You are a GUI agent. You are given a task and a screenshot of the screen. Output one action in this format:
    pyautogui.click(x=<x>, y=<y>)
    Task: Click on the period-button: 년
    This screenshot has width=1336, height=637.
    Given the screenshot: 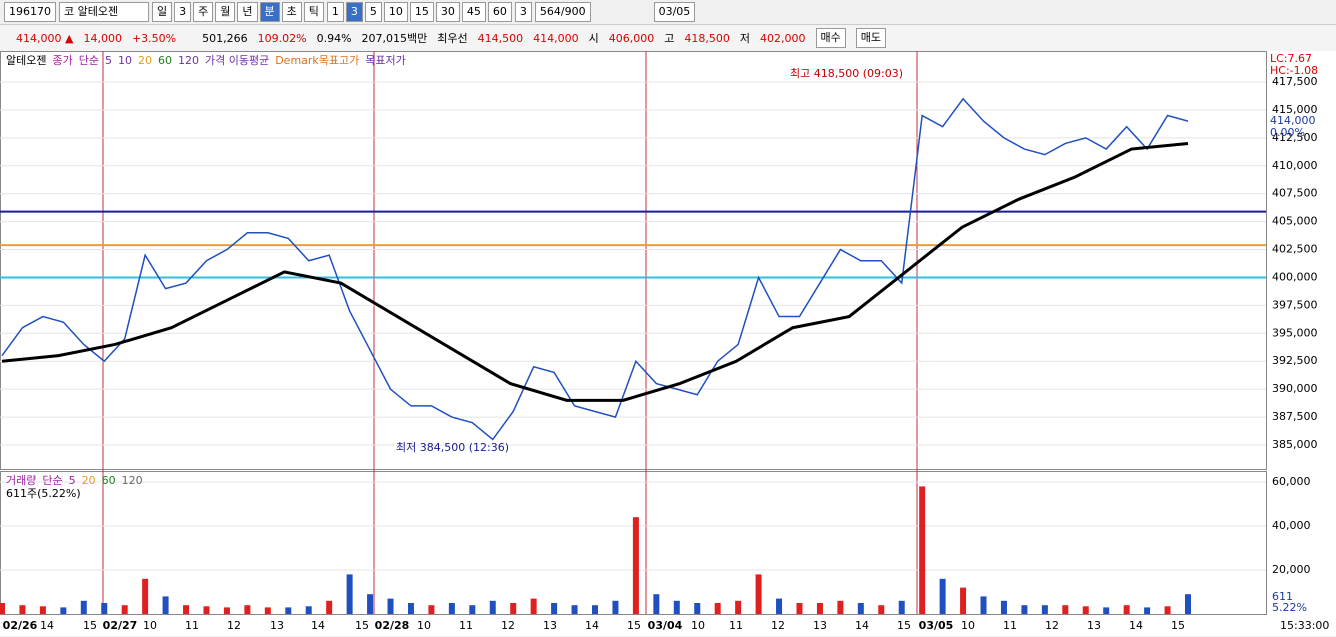 What is the action you would take?
    pyautogui.click(x=247, y=12)
    